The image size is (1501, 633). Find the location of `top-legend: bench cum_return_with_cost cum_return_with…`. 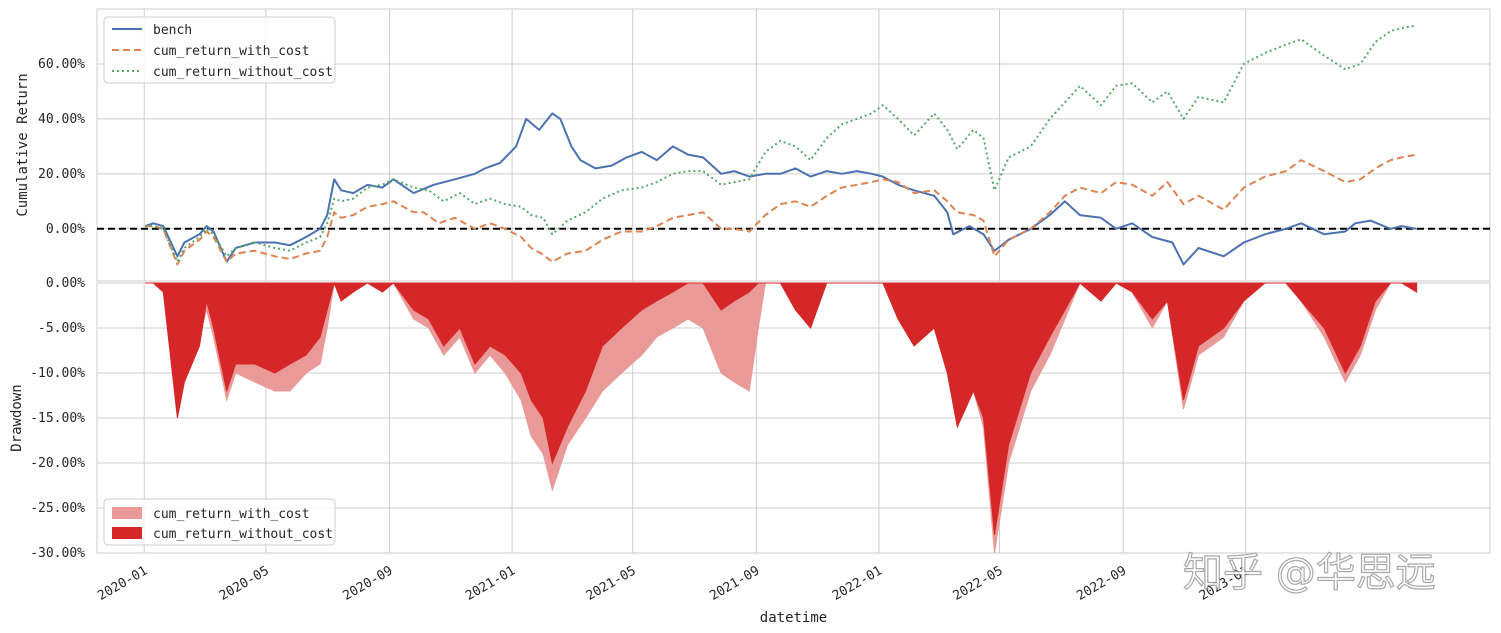

top-legend: bench cum_return_with_cost cum_return_with… is located at coordinates (219, 50).